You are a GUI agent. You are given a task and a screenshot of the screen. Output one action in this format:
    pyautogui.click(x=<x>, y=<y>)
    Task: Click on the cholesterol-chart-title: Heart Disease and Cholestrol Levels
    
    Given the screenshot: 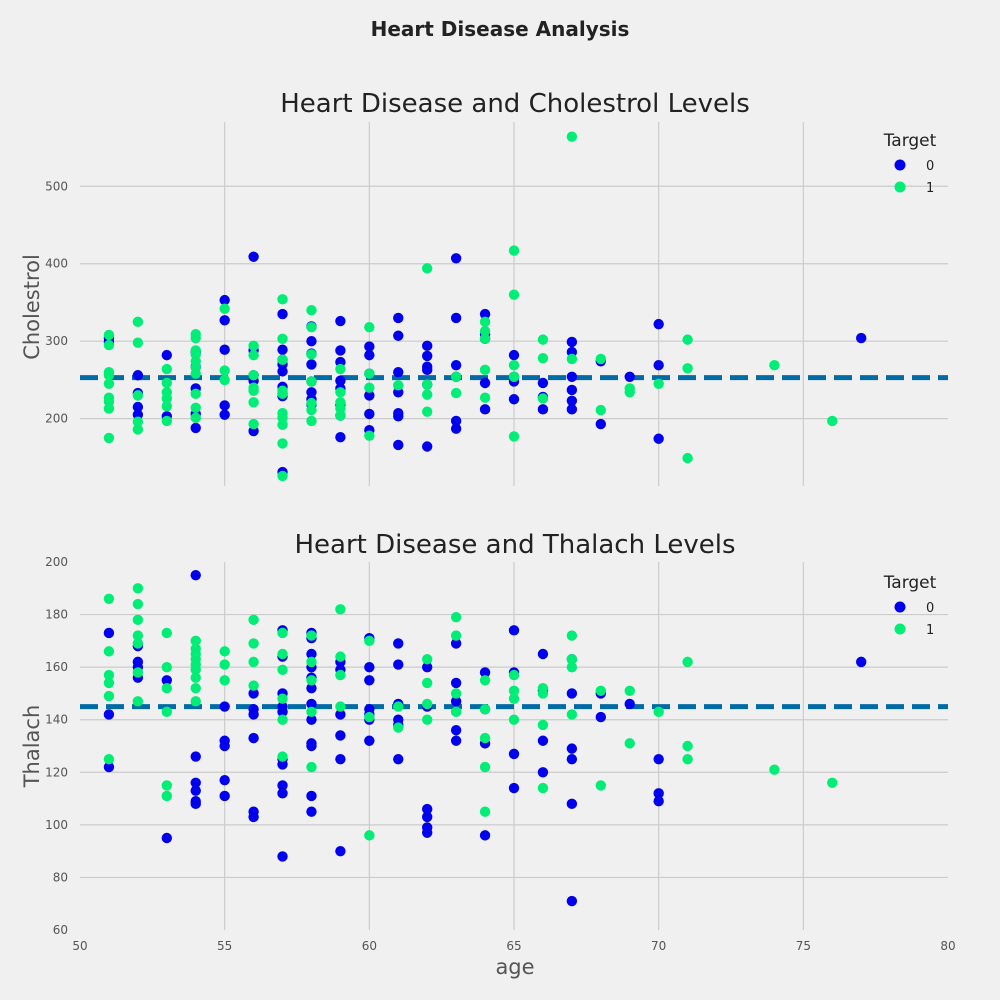 What is the action you would take?
    pyautogui.click(x=515, y=104)
    